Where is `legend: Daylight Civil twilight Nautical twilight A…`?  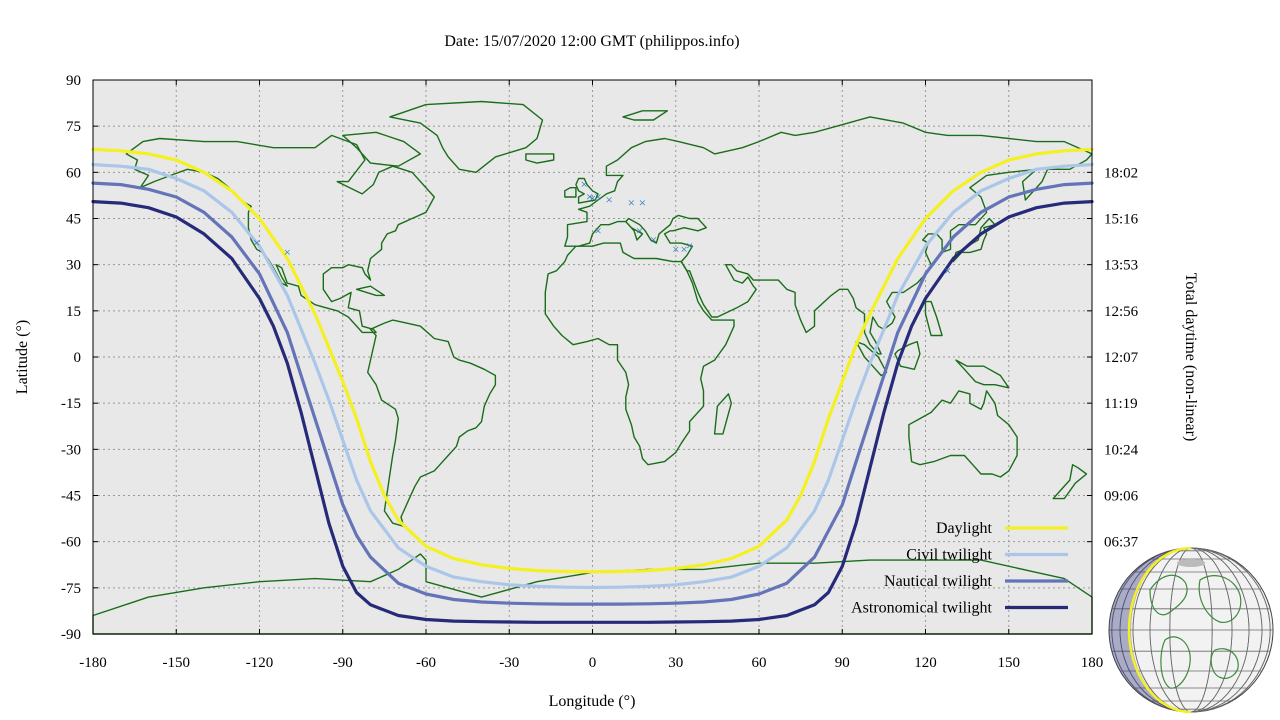
legend: Daylight Civil twilight Nautical twilight A… is located at coordinates (959, 568).